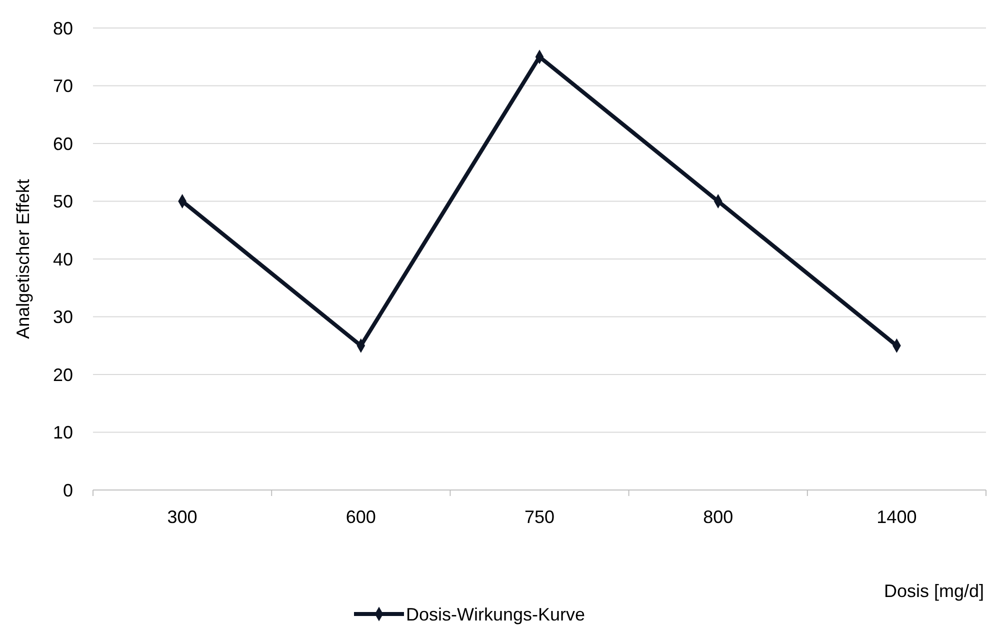 This screenshot has width=988, height=627. What do you see at coordinates (62, 202) in the screenshot?
I see `y-tick-label: 50` at bounding box center [62, 202].